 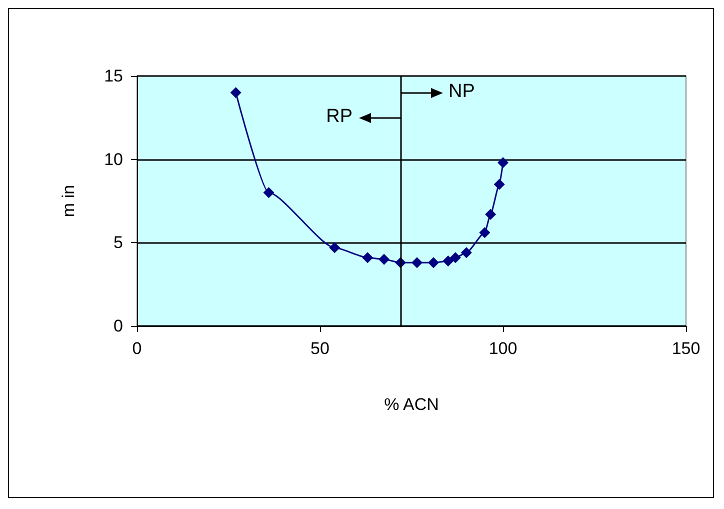 What do you see at coordinates (411, 404) in the screenshot?
I see `x-axis-title: % ACN` at bounding box center [411, 404].